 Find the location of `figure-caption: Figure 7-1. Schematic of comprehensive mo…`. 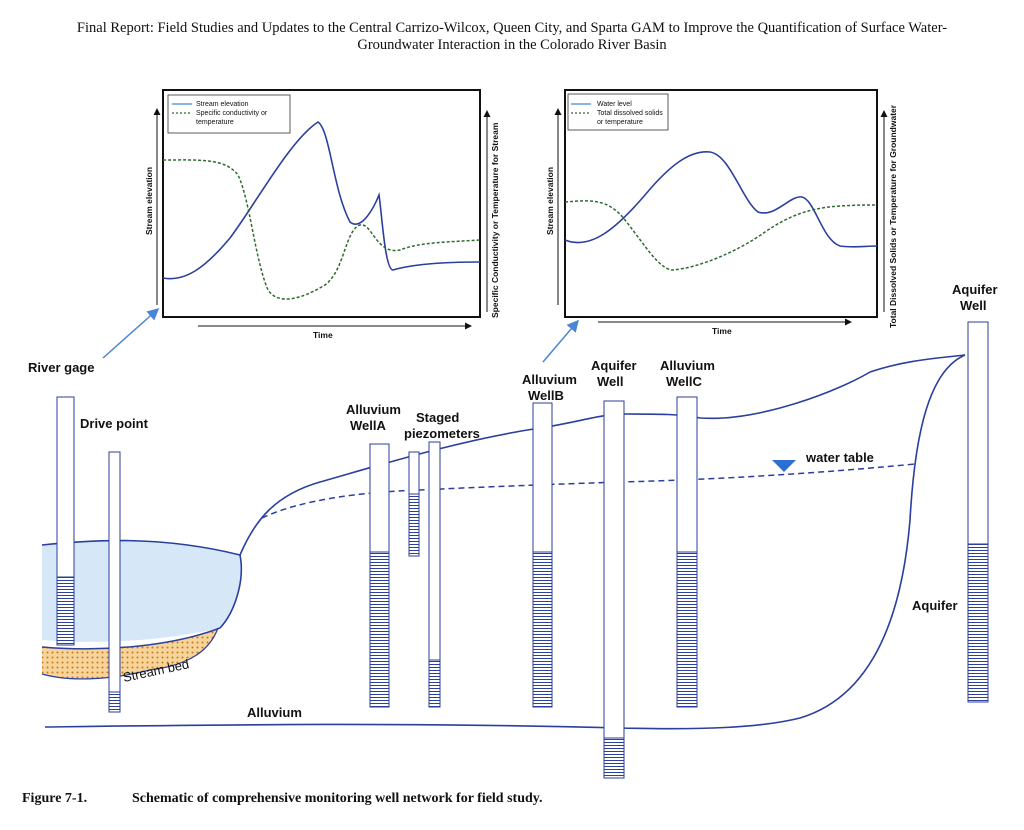

figure-caption: Figure 7-1. Schematic of comprehensive mo… is located at coordinates (512, 799).